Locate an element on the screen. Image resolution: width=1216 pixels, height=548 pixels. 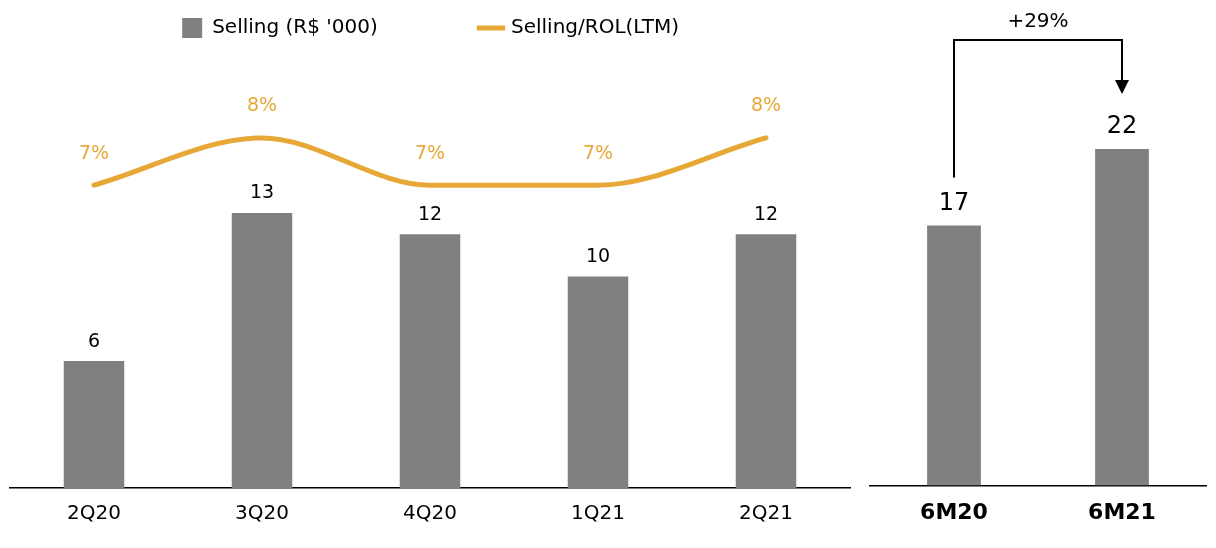
x-tick-label: 2Q20 is located at coordinates (94, 512).